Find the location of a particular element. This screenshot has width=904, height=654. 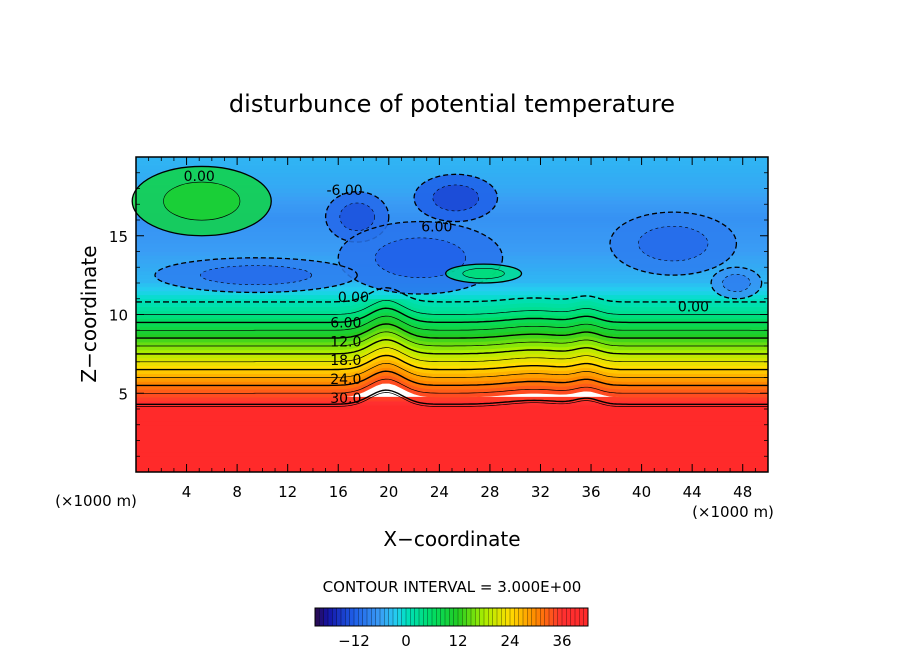

colorbar is located at coordinates (451, 617).